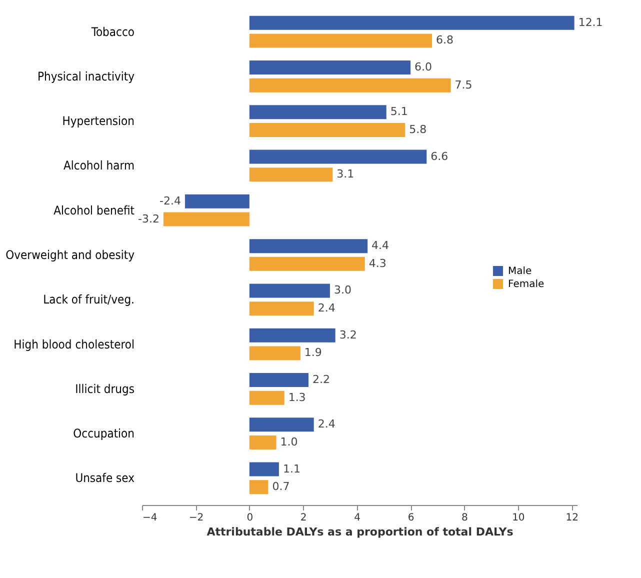 The height and width of the screenshot is (578, 641). I want to click on data-label: 1.3, so click(297, 397).